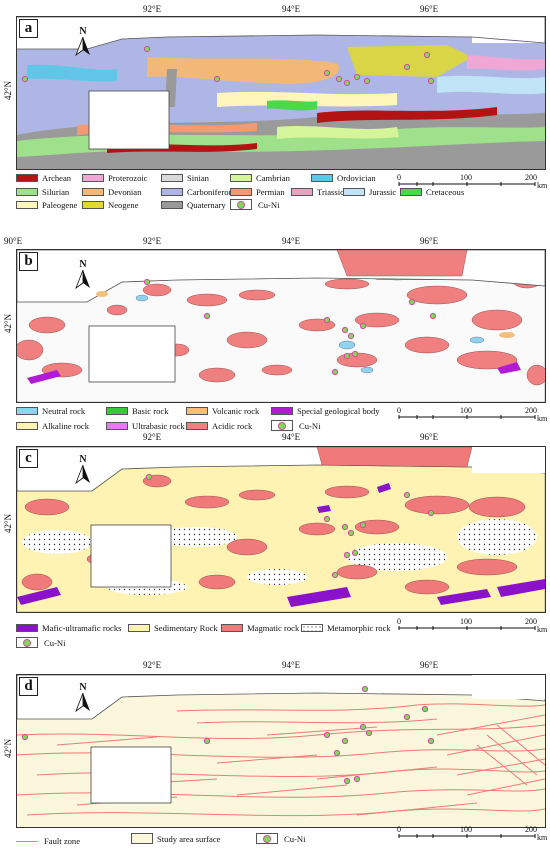 The height and width of the screenshot is (851, 550). What do you see at coordinates (198, 192) in the screenshot?
I see `legend-item: Carboniferous` at bounding box center [198, 192].